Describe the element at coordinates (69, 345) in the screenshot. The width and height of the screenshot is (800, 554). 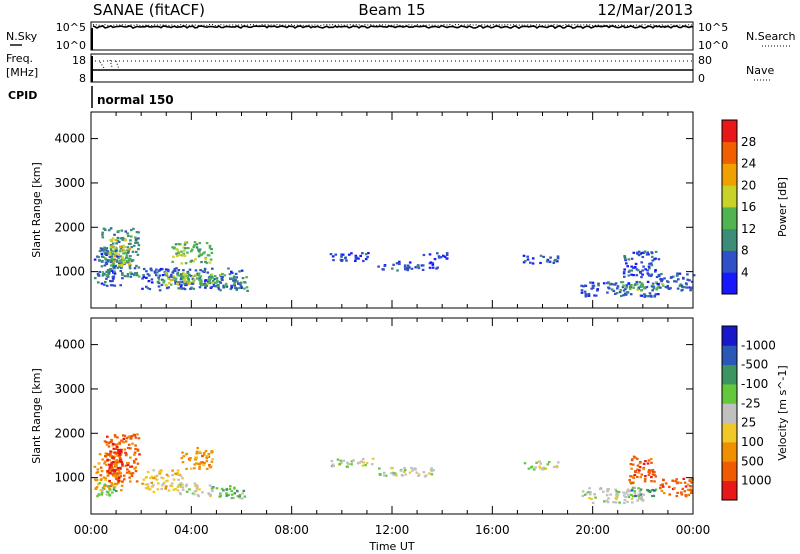
I see `velocity-ytick-label: 4000` at that location.